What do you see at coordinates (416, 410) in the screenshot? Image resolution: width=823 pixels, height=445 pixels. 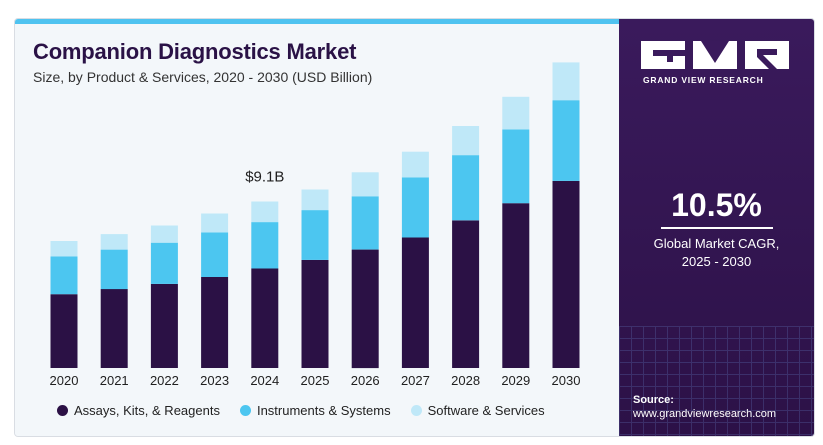 I see `legend-swatch-software` at bounding box center [416, 410].